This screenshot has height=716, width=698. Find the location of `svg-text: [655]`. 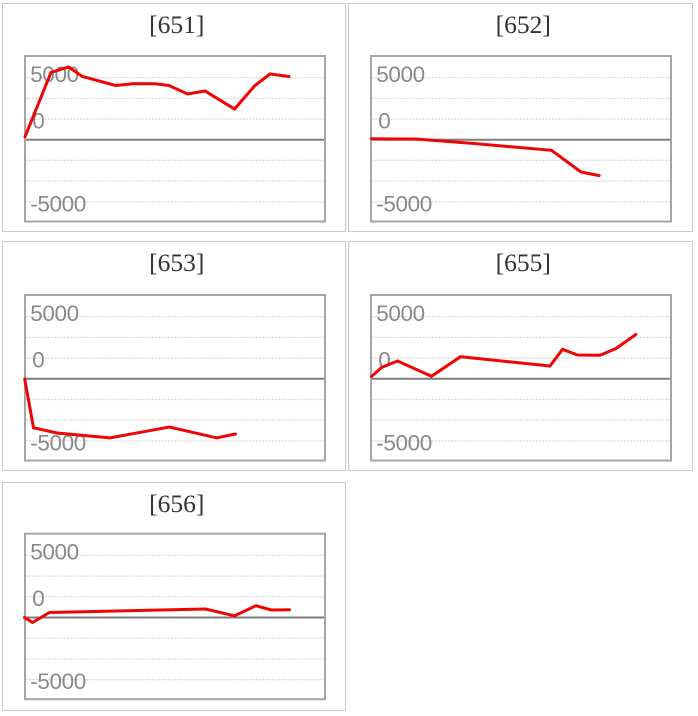

svg-text: [655] is located at coordinates (523, 262).